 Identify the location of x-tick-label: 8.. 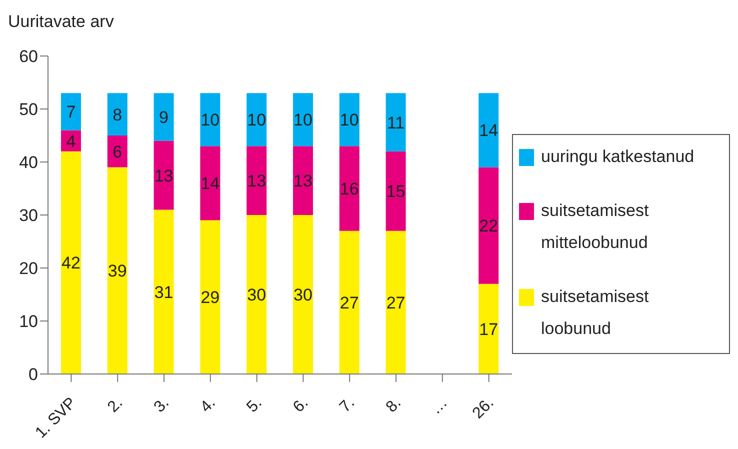
(393, 405).